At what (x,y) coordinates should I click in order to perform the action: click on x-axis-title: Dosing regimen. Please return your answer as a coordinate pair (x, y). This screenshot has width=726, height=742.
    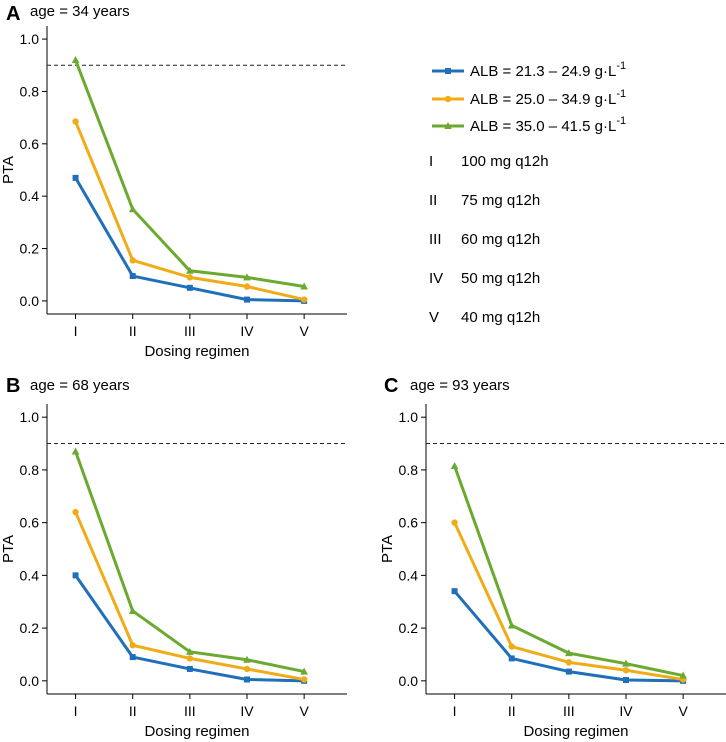
    Looking at the image, I should click on (575, 731).